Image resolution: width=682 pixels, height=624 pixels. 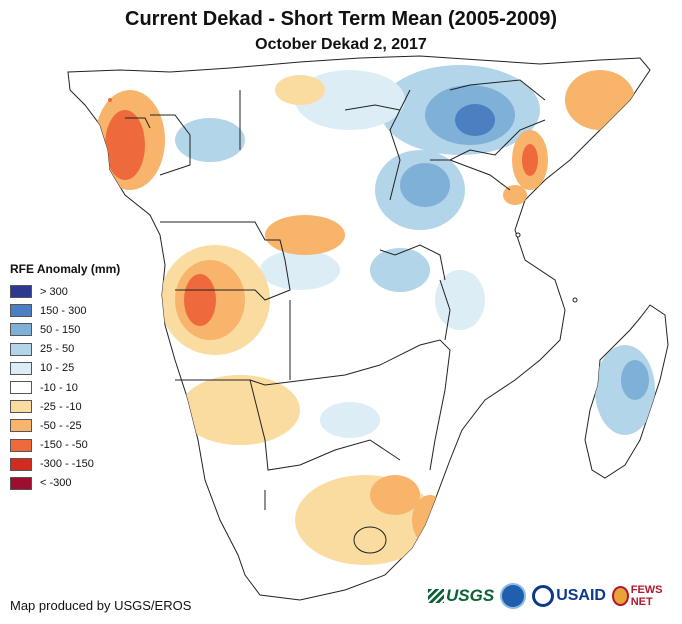 I want to click on usaid-logo: USAID, so click(x=569, y=596).